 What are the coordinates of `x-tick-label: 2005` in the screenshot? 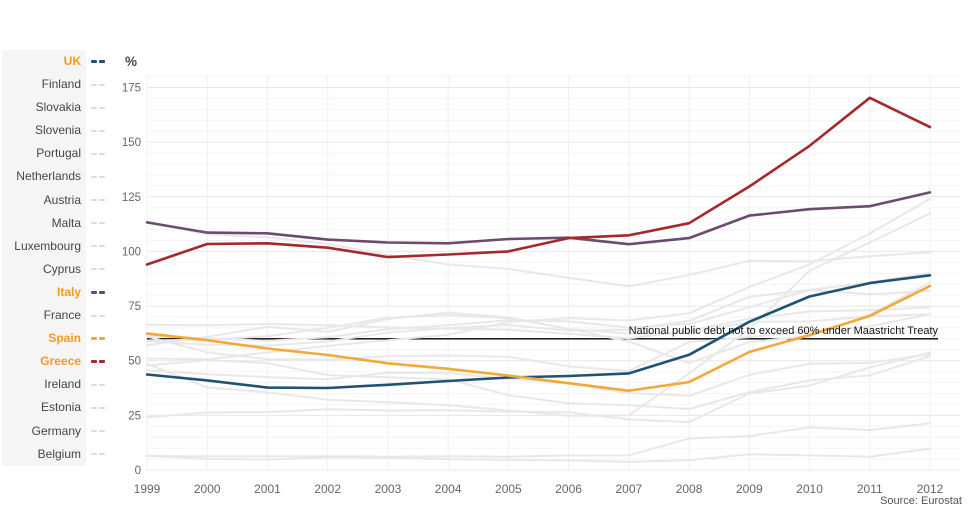 It's located at (508, 489).